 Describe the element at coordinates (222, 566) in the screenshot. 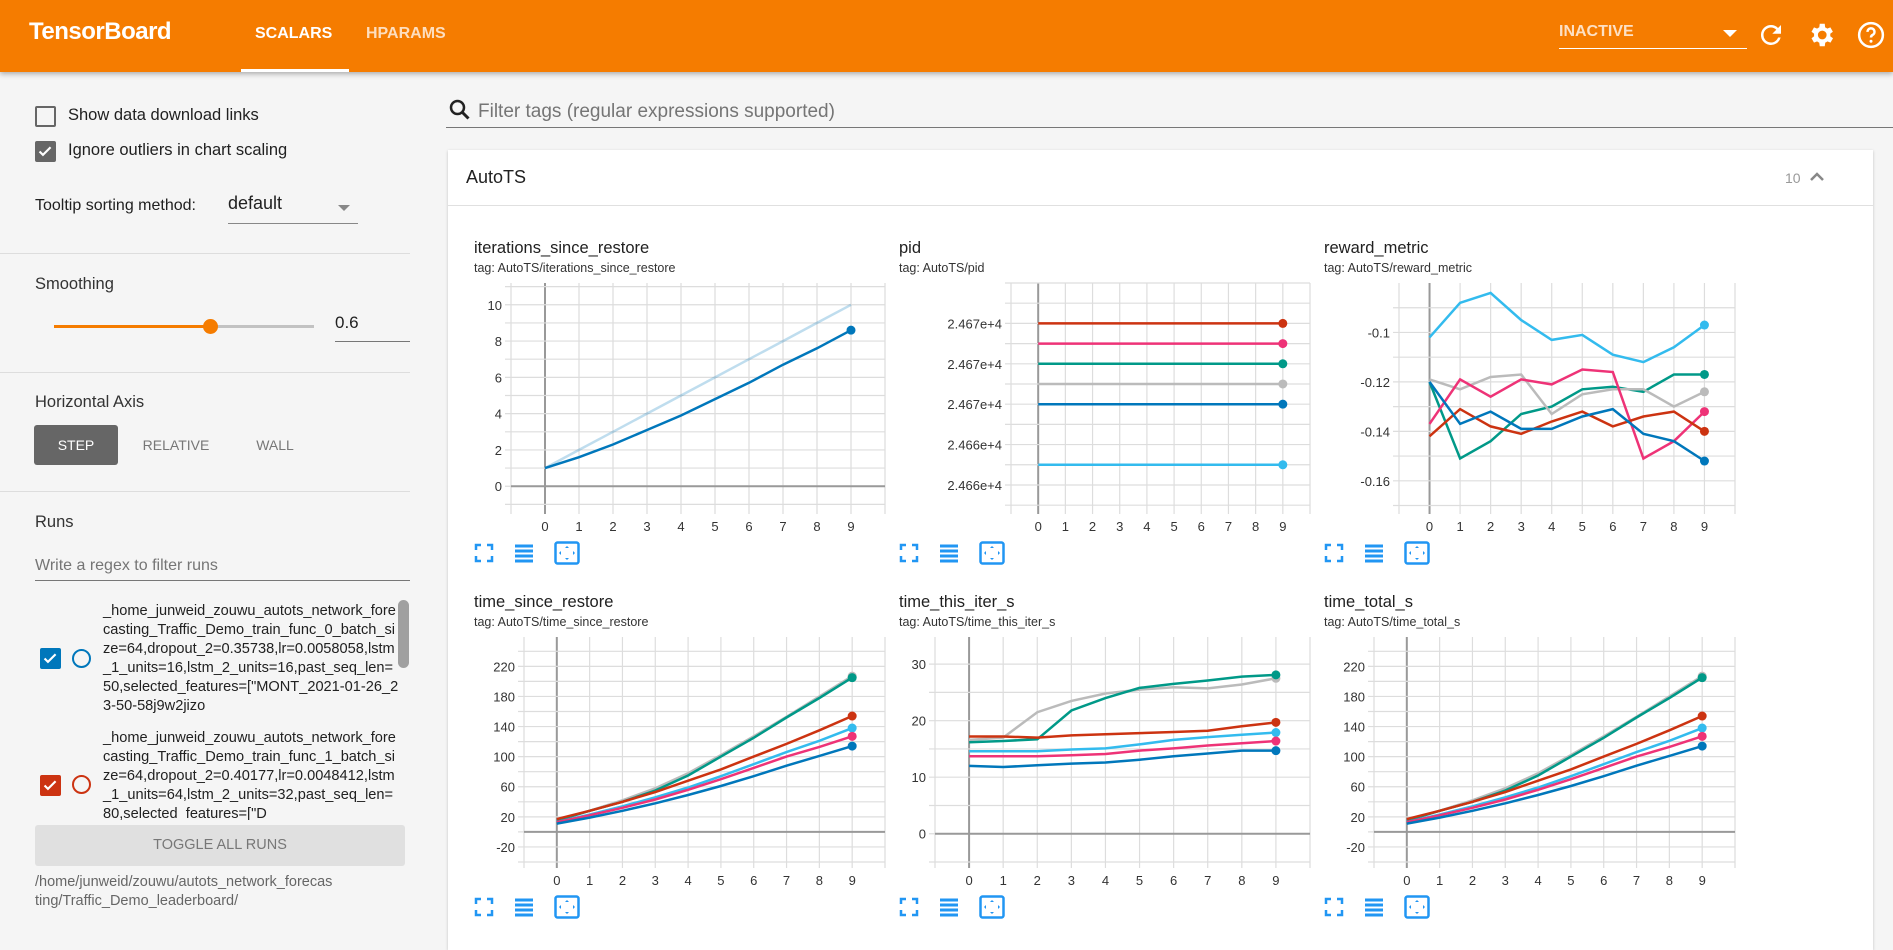

I see `runs-filter-input` at that location.